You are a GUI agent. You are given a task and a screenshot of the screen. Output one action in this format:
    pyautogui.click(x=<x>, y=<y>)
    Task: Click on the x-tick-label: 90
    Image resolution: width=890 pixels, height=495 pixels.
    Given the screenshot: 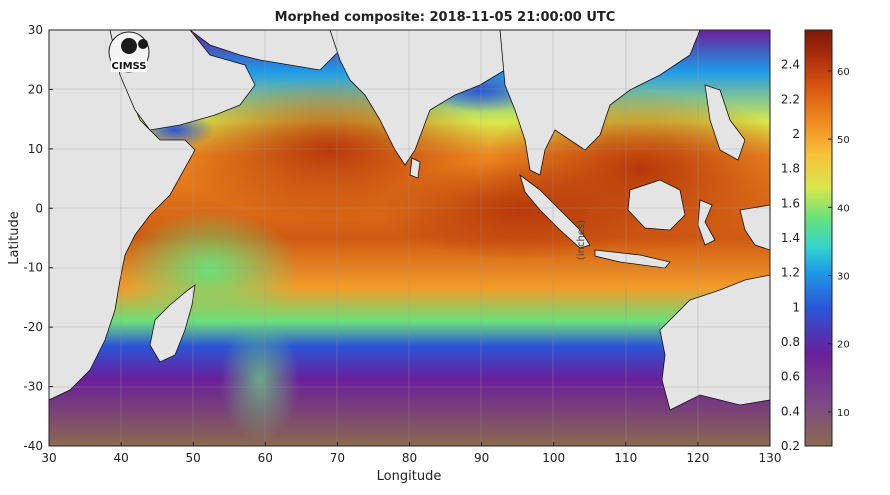 What is the action you would take?
    pyautogui.click(x=481, y=458)
    